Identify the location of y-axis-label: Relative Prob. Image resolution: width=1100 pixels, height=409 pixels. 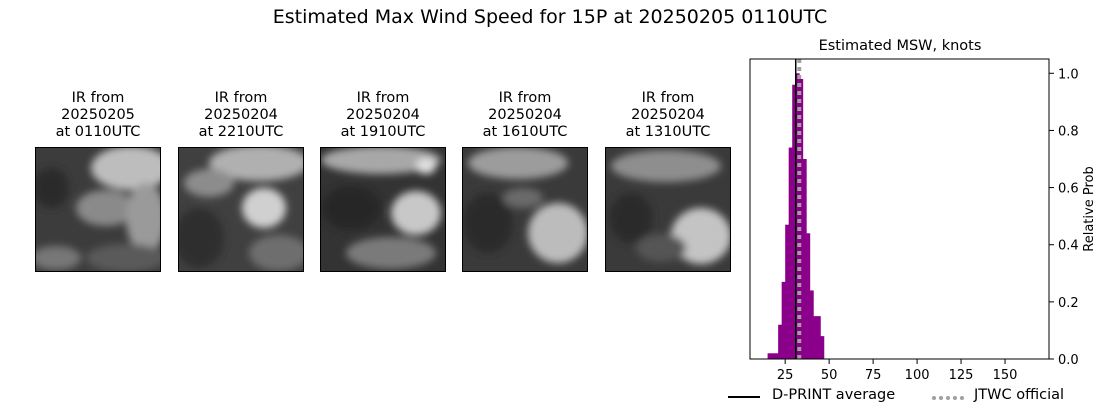
(1089, 208).